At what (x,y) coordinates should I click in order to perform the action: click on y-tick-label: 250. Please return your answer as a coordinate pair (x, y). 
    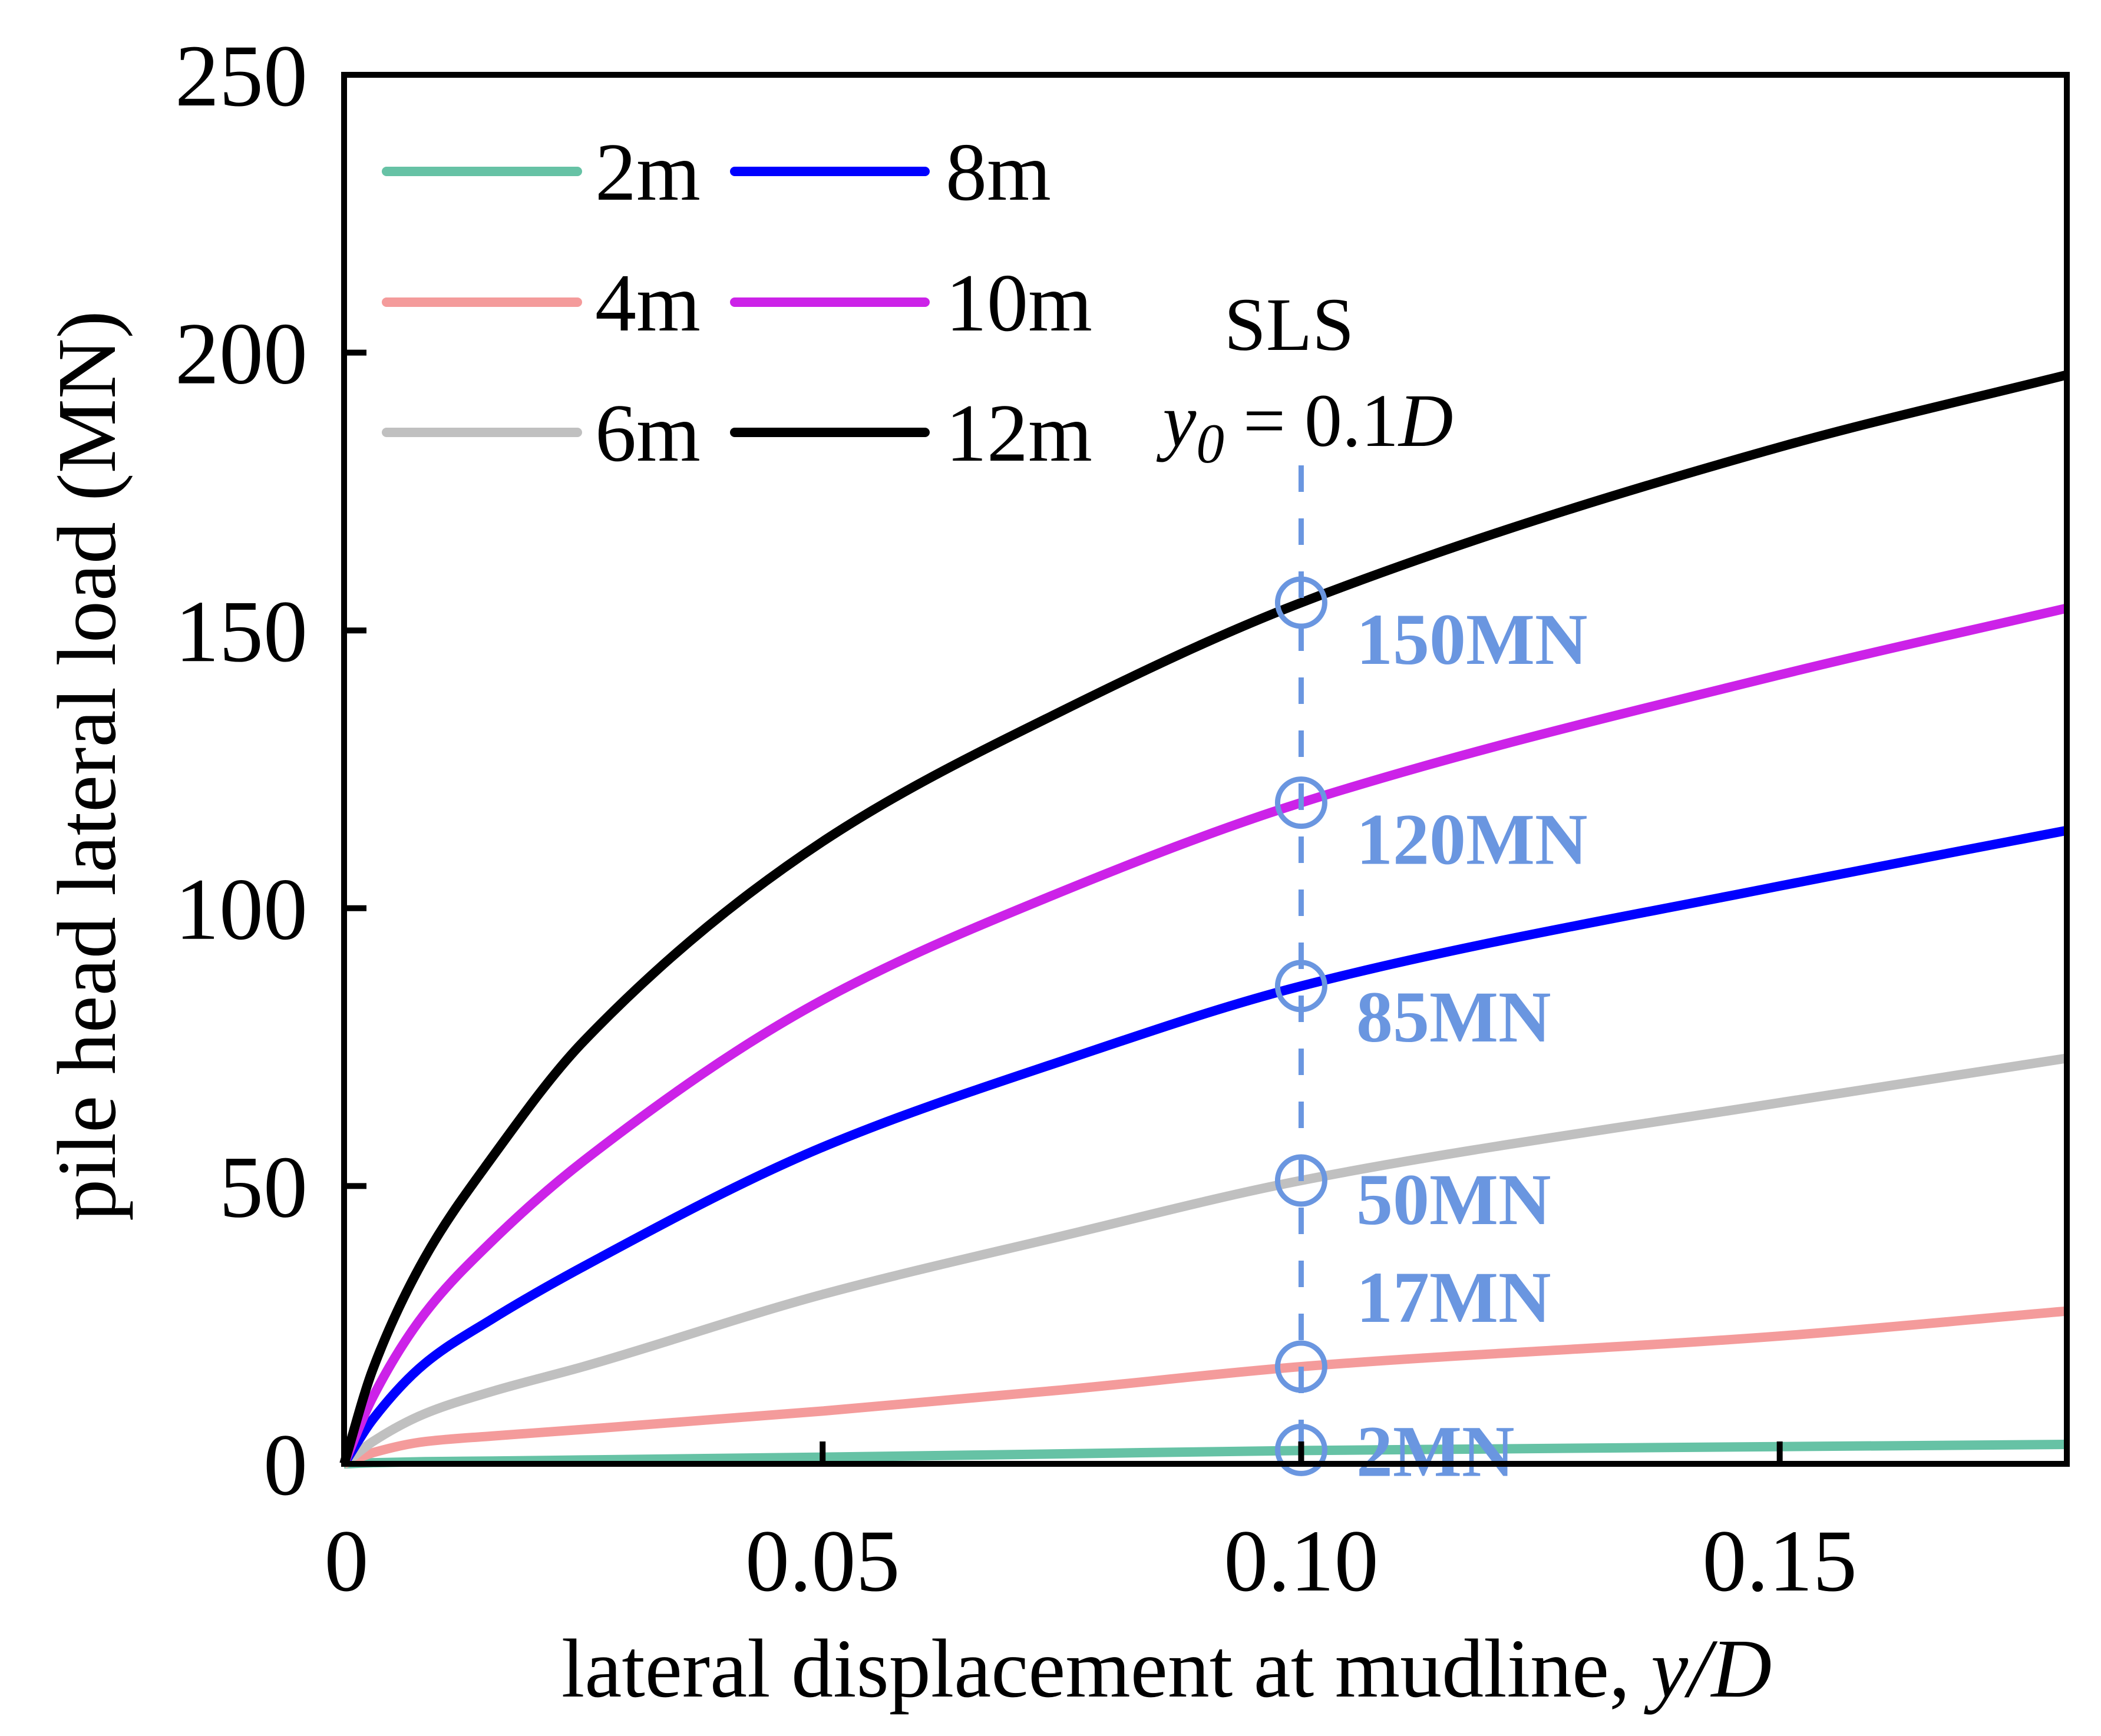
    Looking at the image, I should click on (242, 76).